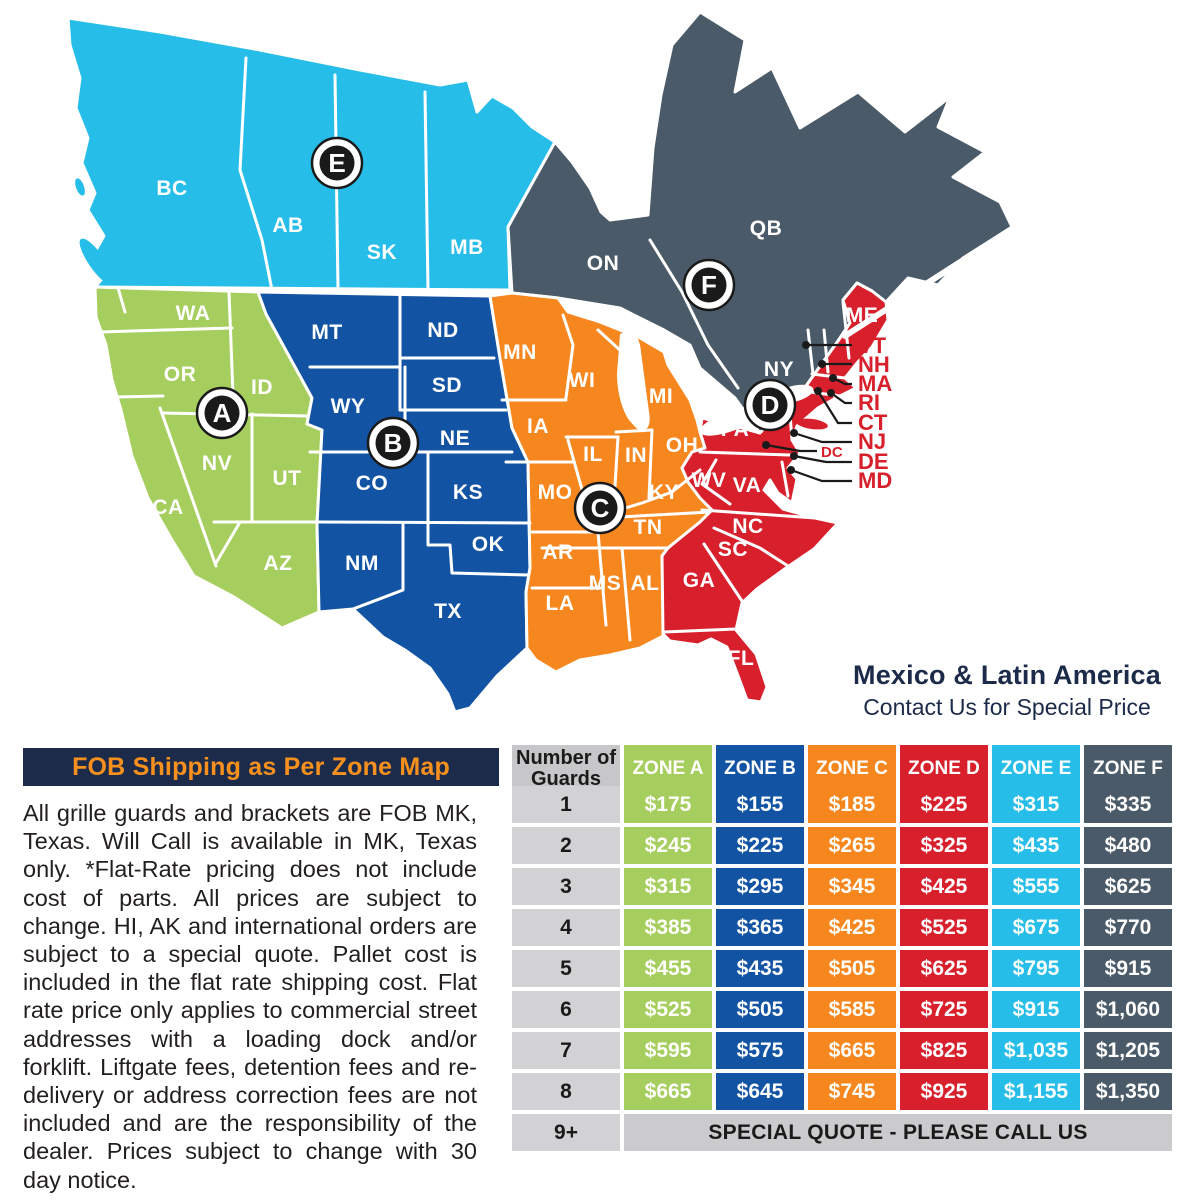 The width and height of the screenshot is (1200, 1200). I want to click on price-2-zone-a: $245, so click(668, 845).